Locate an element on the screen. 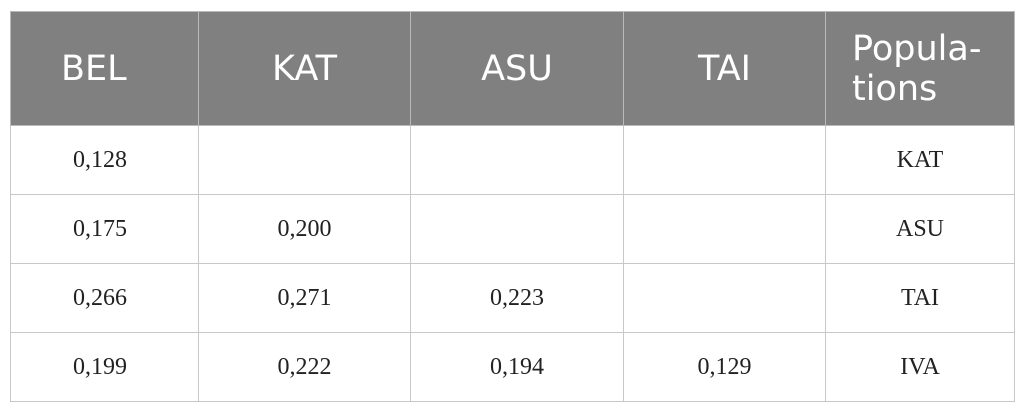  header-bel: BEL is located at coordinates (104, 68).